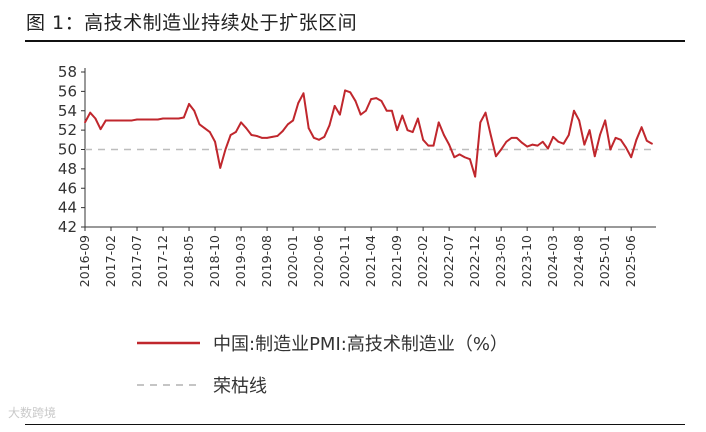  Describe the element at coordinates (292, 261) in the screenshot. I see `x-tick-label: 2020-01` at that location.